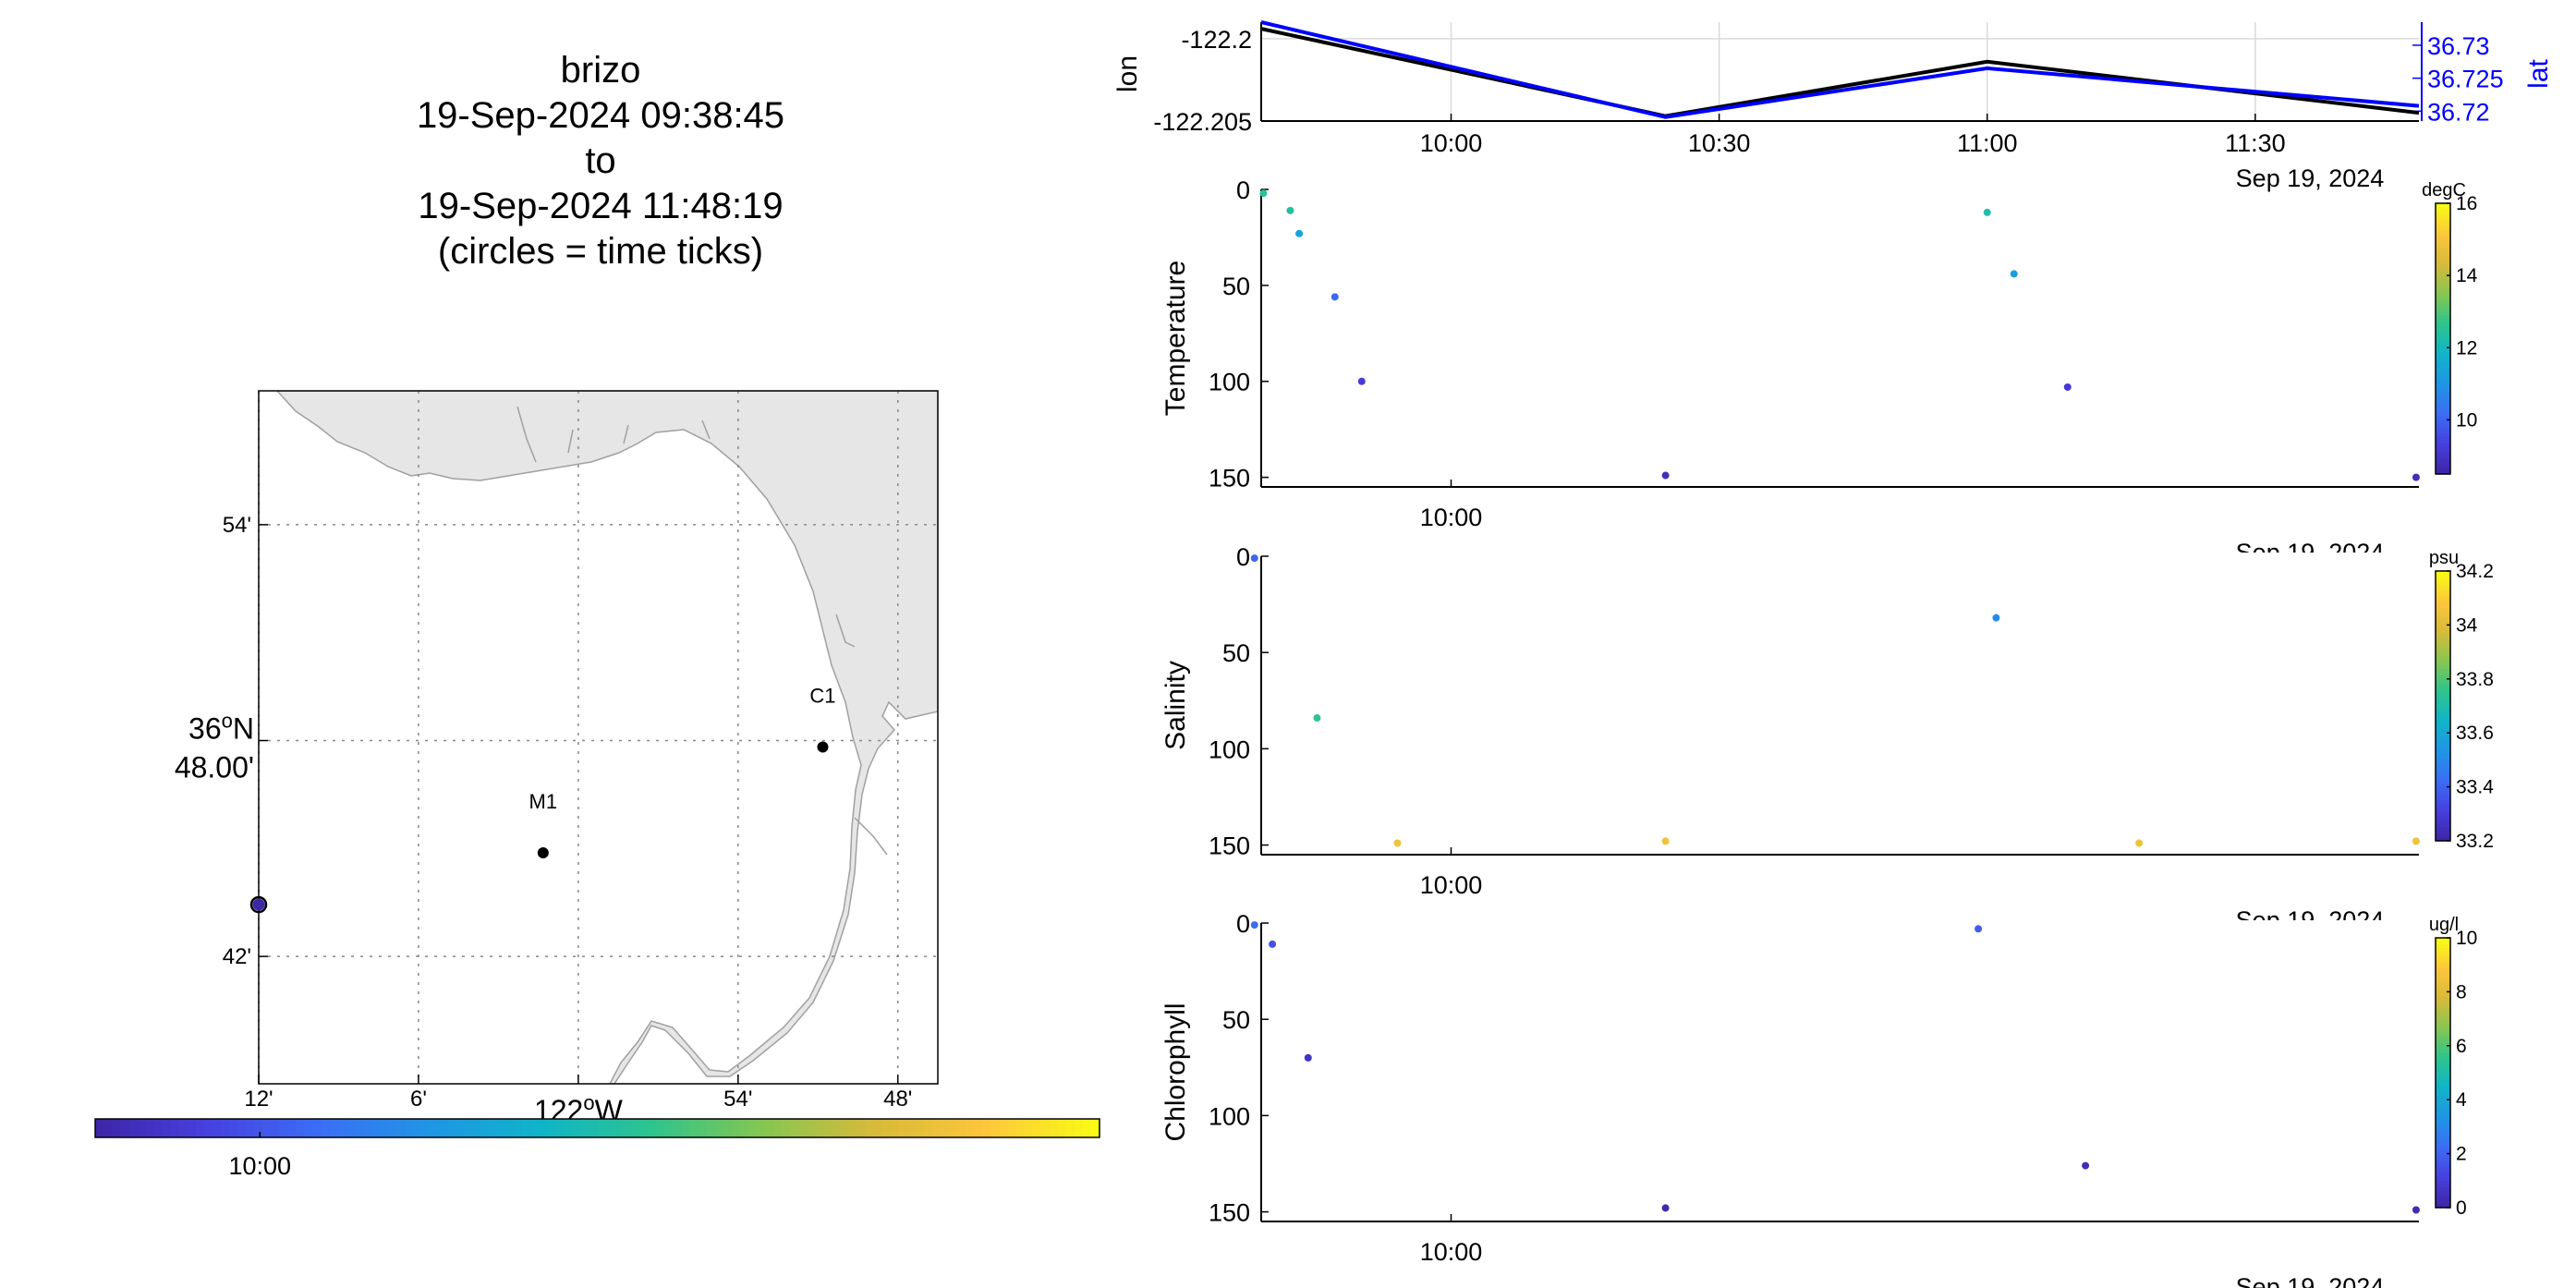  Describe the element at coordinates (1451, 885) in the screenshot. I see `salinity-x-tick-label: 10:00` at that location.